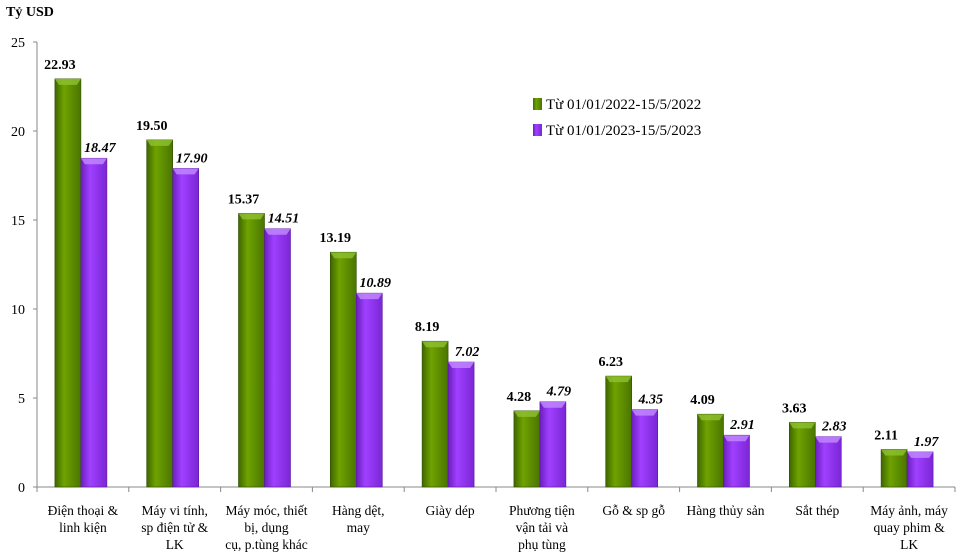  What do you see at coordinates (18, 310) in the screenshot?
I see `y-tick-label: 10` at bounding box center [18, 310].